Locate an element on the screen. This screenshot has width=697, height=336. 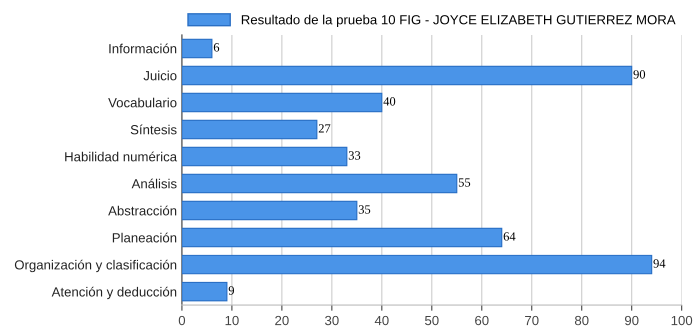
x-tick-label: 100 is located at coordinates (682, 321).